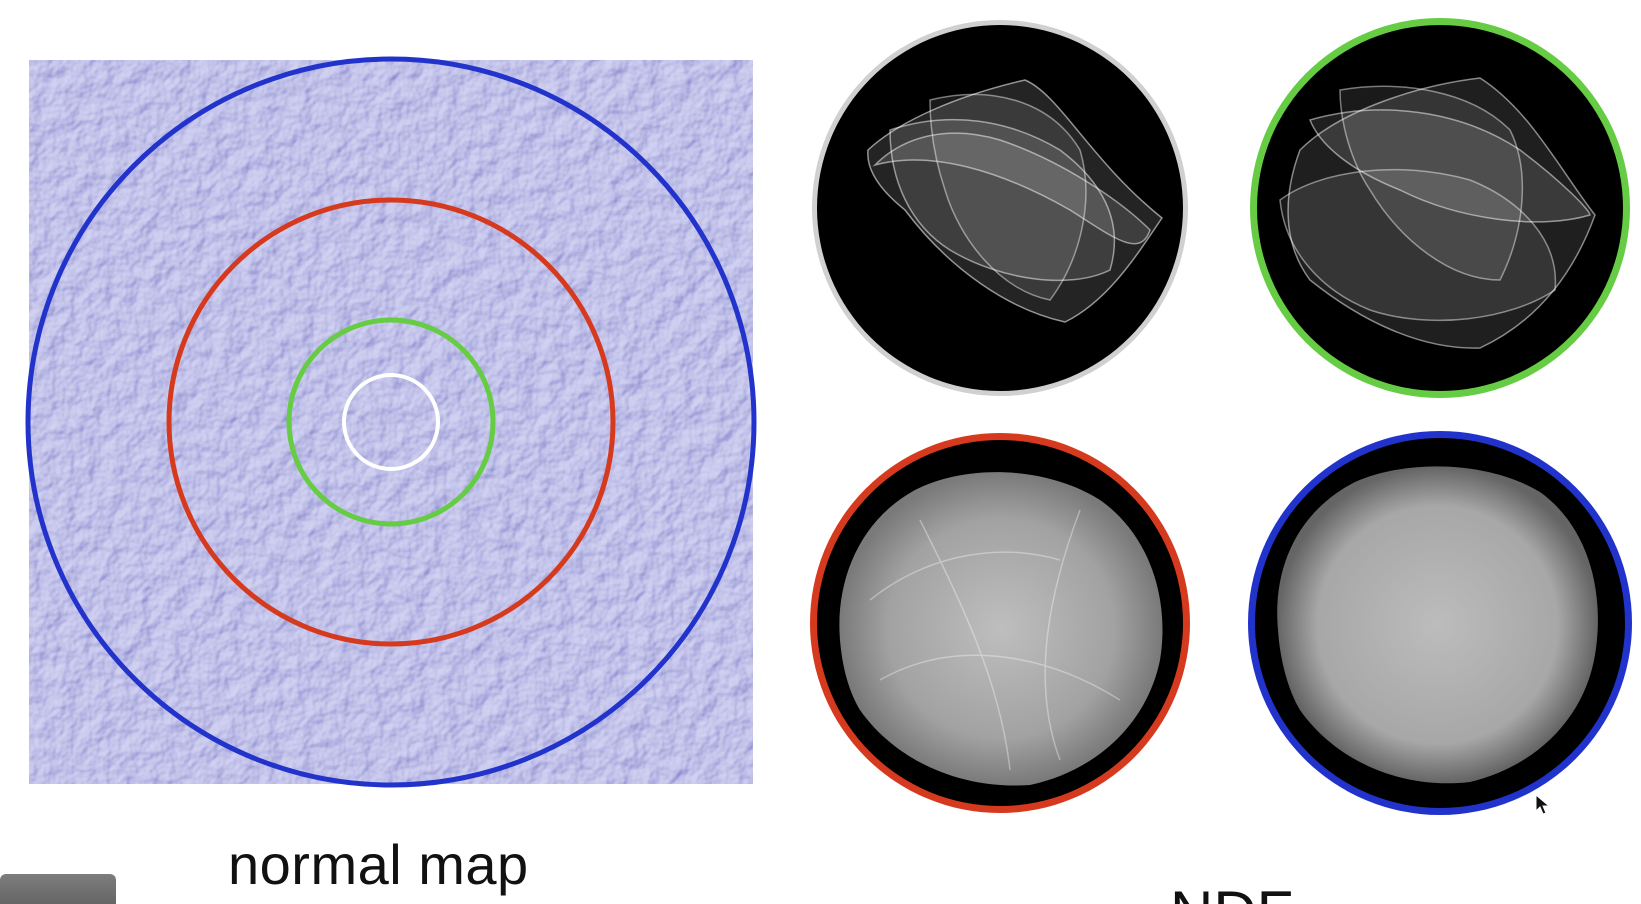 The width and height of the screenshot is (1641, 904). I want to click on ndf-blue-lobe, so click(1437, 625).